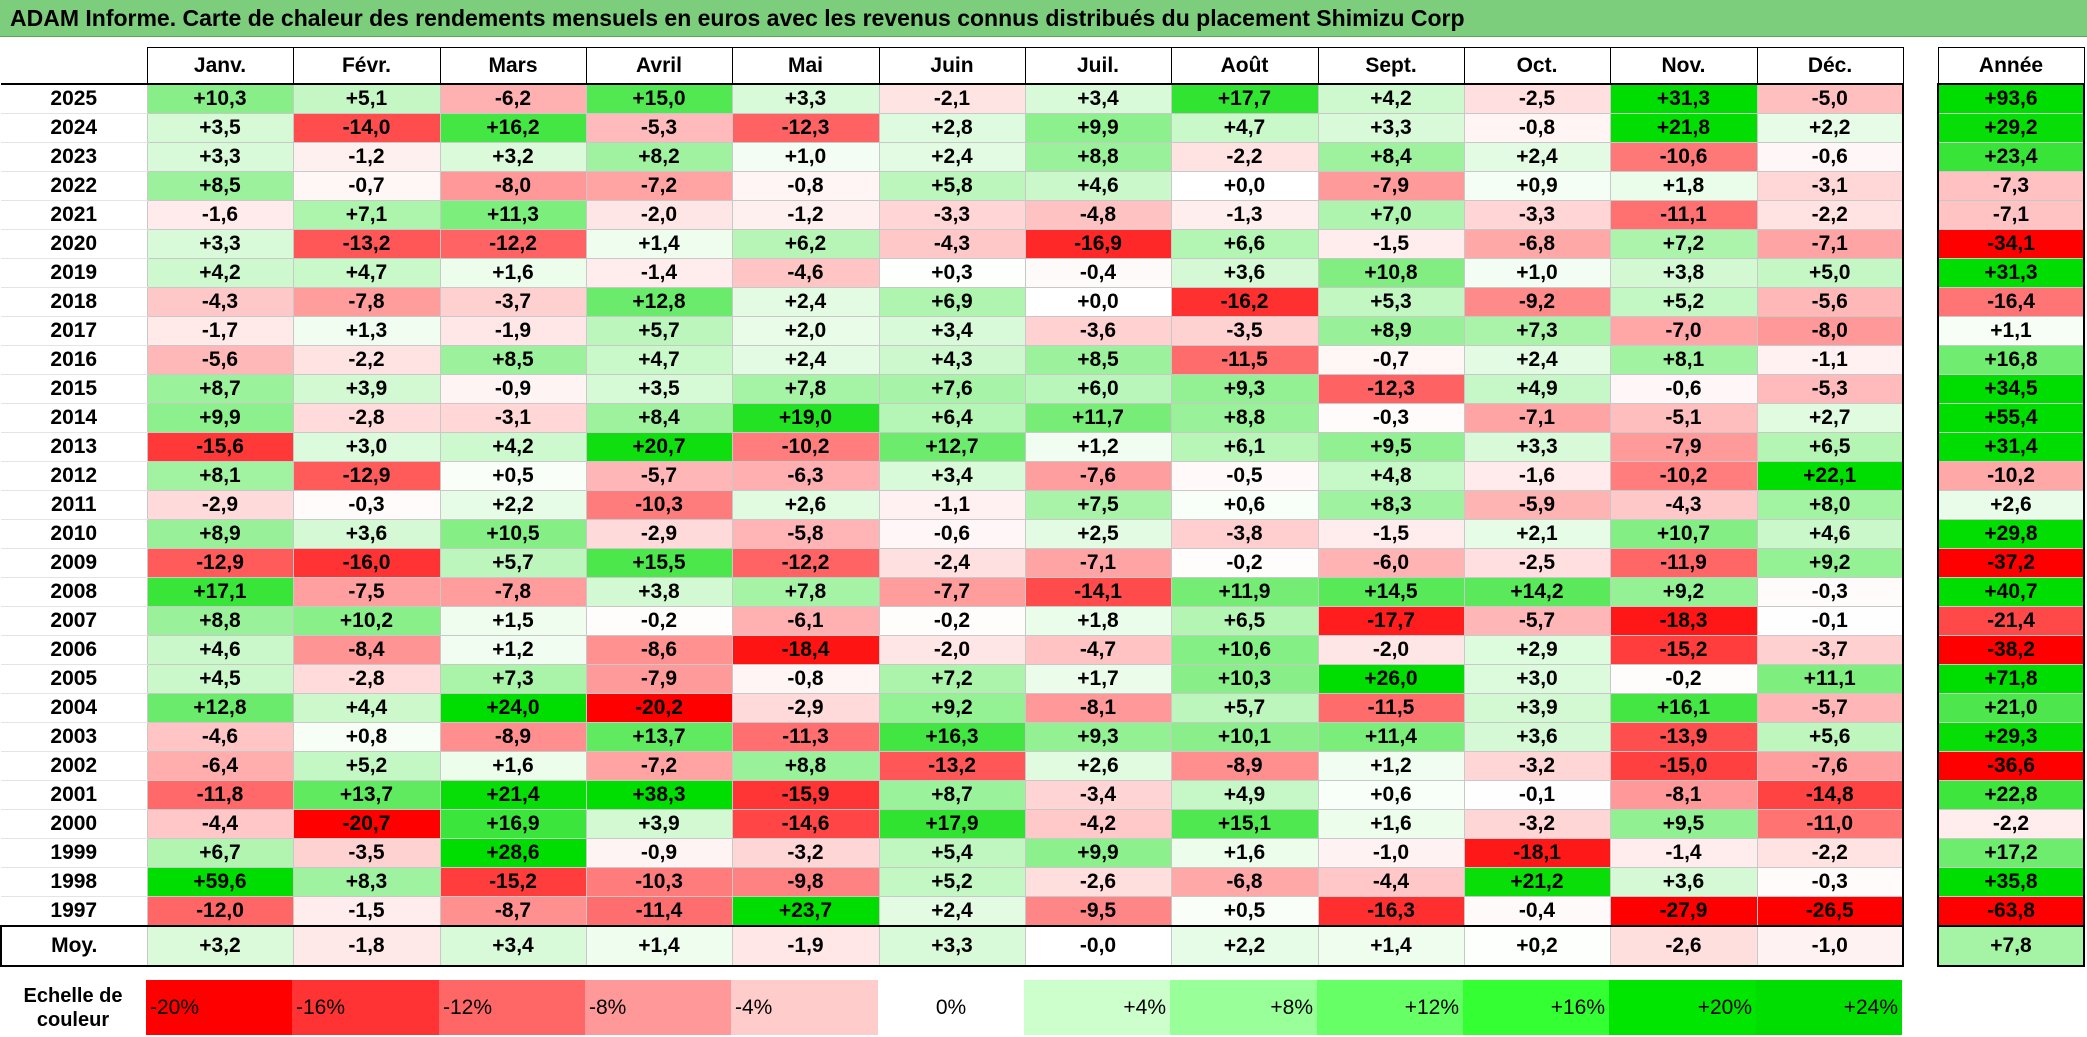 This screenshot has height=1037, width=2087. I want to click on annual-row: -37,2, so click(2011, 563).